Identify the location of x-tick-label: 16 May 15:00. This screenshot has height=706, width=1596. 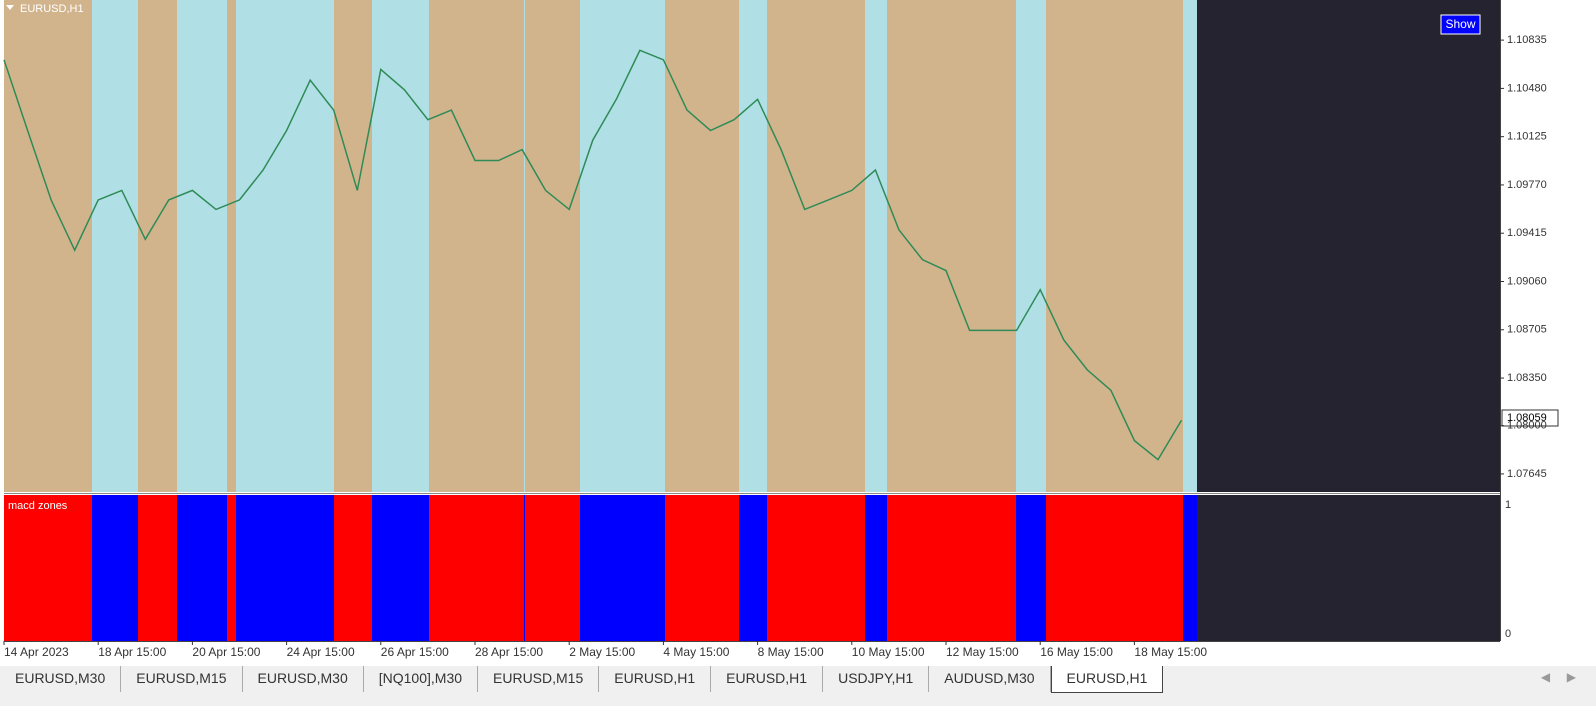
(1076, 652).